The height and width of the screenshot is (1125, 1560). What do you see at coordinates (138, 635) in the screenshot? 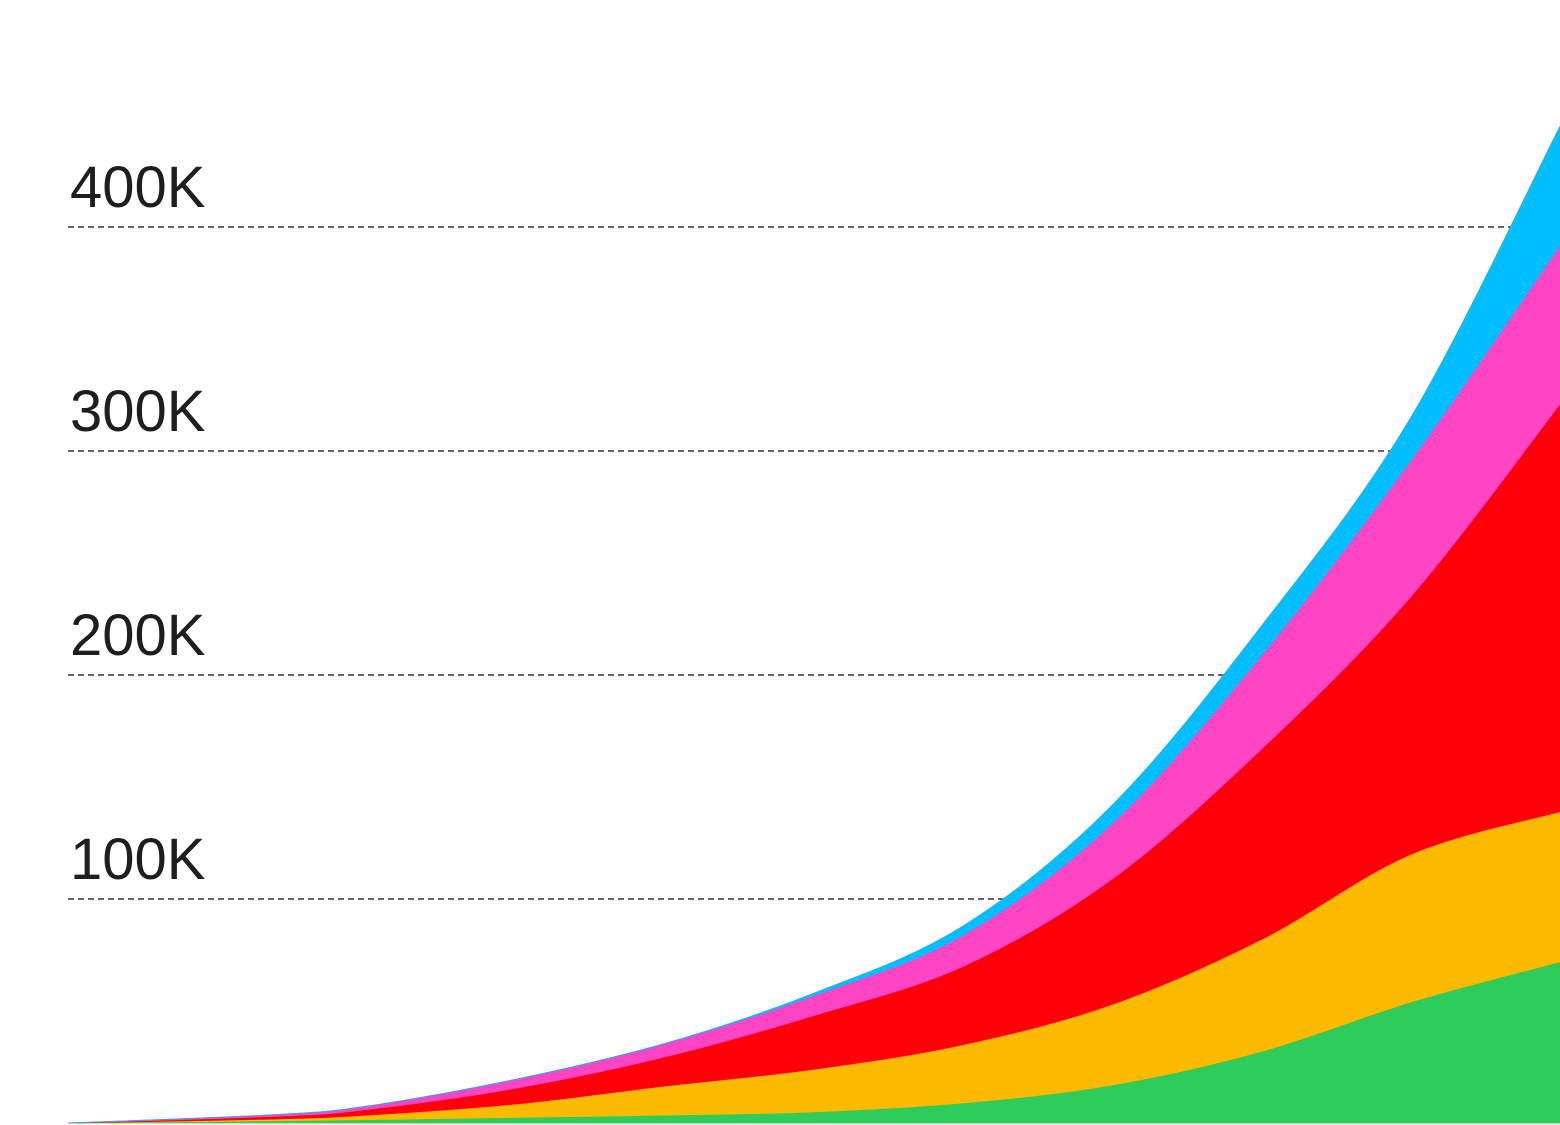
I see `y-tick-label-1: 200K` at bounding box center [138, 635].